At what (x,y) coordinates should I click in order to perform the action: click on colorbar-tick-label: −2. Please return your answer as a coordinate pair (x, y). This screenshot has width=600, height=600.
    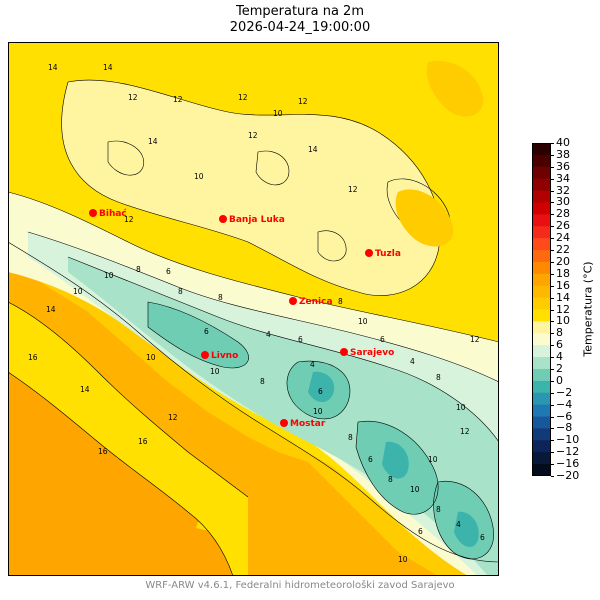
    Looking at the image, I should click on (564, 392).